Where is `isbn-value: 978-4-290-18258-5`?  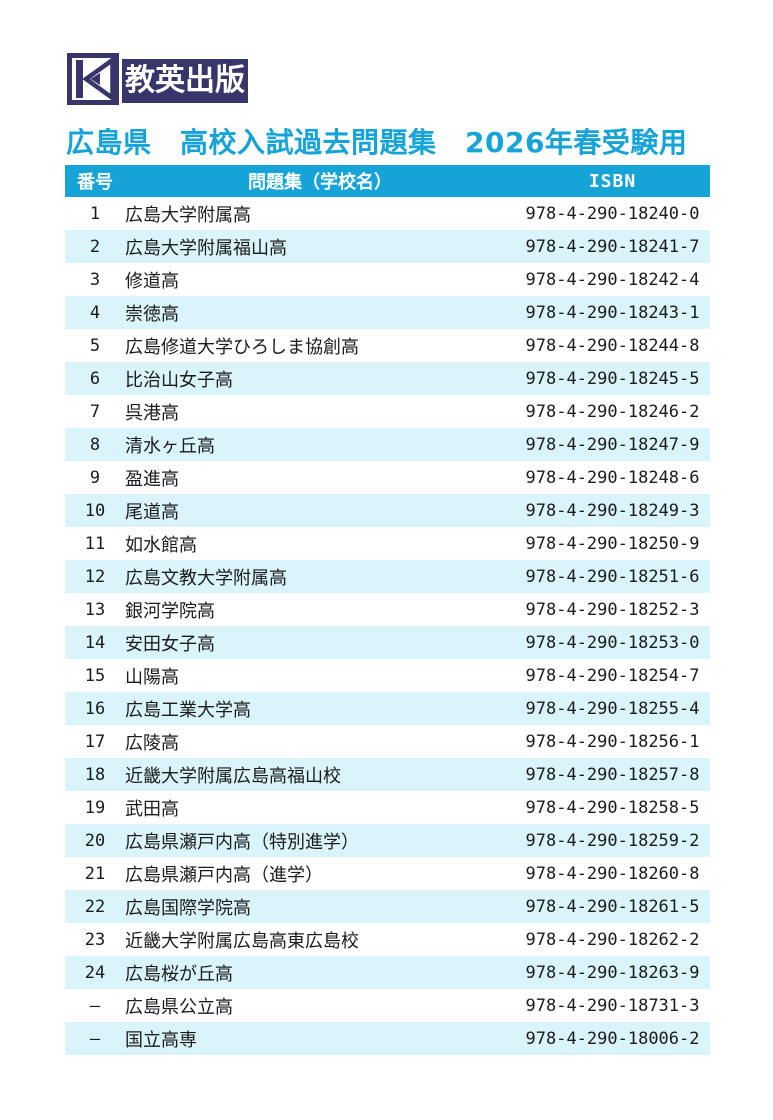
isbn-value: 978-4-290-18258-5 is located at coordinates (612, 807).